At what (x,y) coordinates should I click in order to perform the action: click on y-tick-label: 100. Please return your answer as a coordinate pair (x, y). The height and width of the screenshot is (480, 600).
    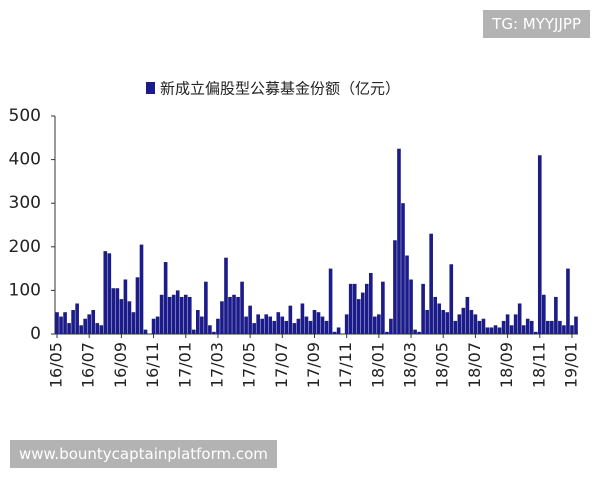
    Looking at the image, I should click on (25, 290).